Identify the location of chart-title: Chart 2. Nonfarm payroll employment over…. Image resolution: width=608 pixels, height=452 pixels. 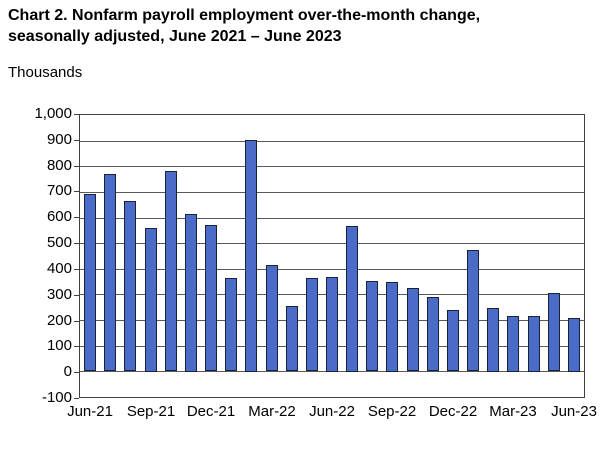
(244, 26).